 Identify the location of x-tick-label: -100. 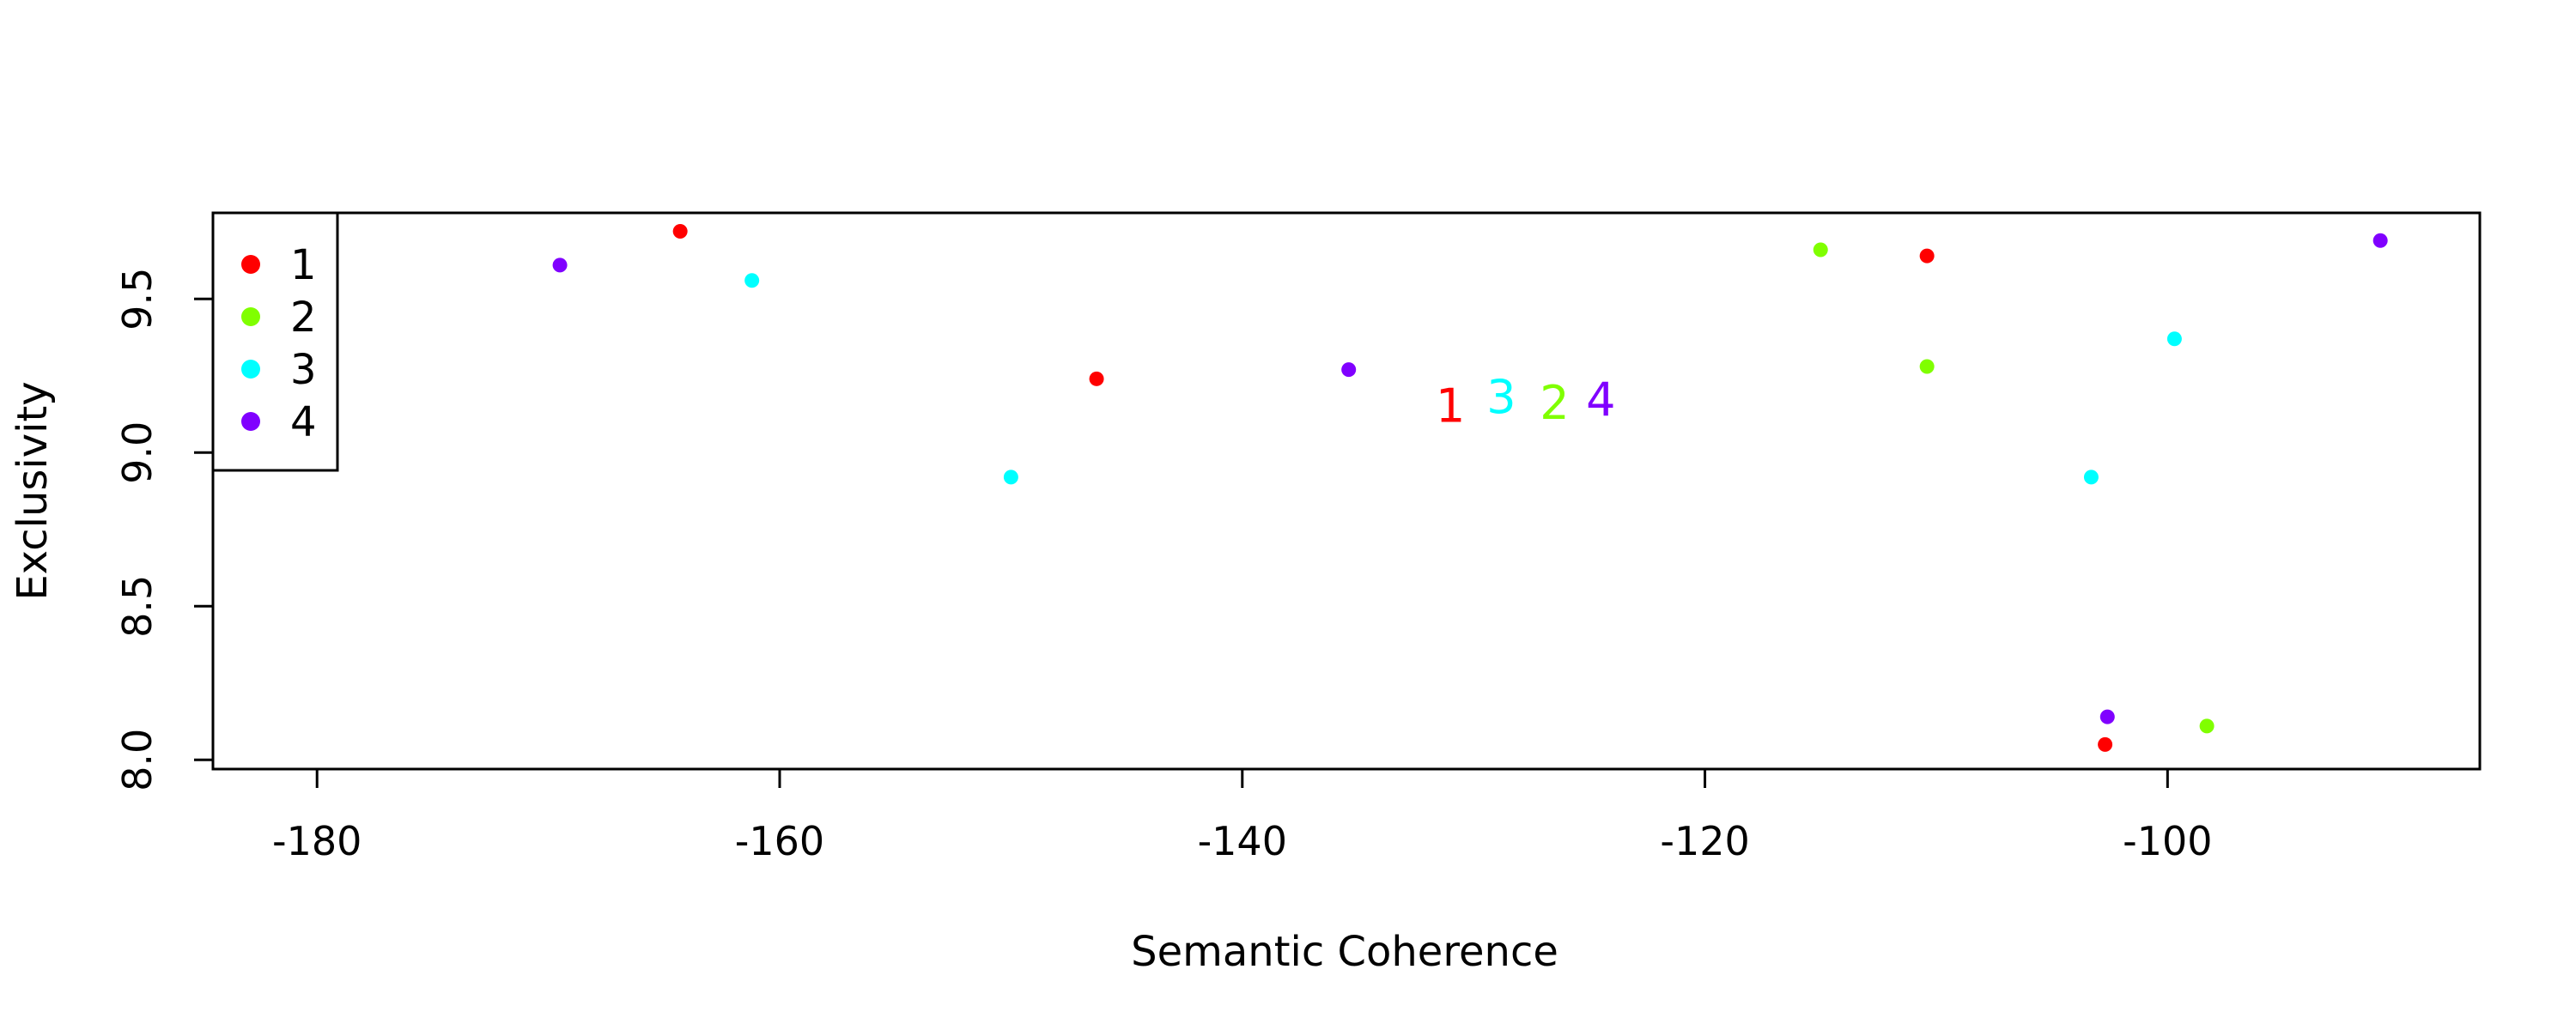
(2167, 841).